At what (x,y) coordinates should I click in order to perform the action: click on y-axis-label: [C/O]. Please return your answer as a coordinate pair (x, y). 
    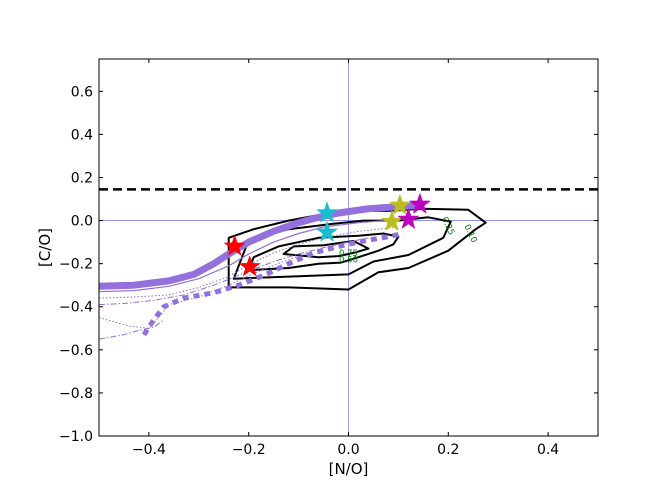
    Looking at the image, I should click on (45, 247).